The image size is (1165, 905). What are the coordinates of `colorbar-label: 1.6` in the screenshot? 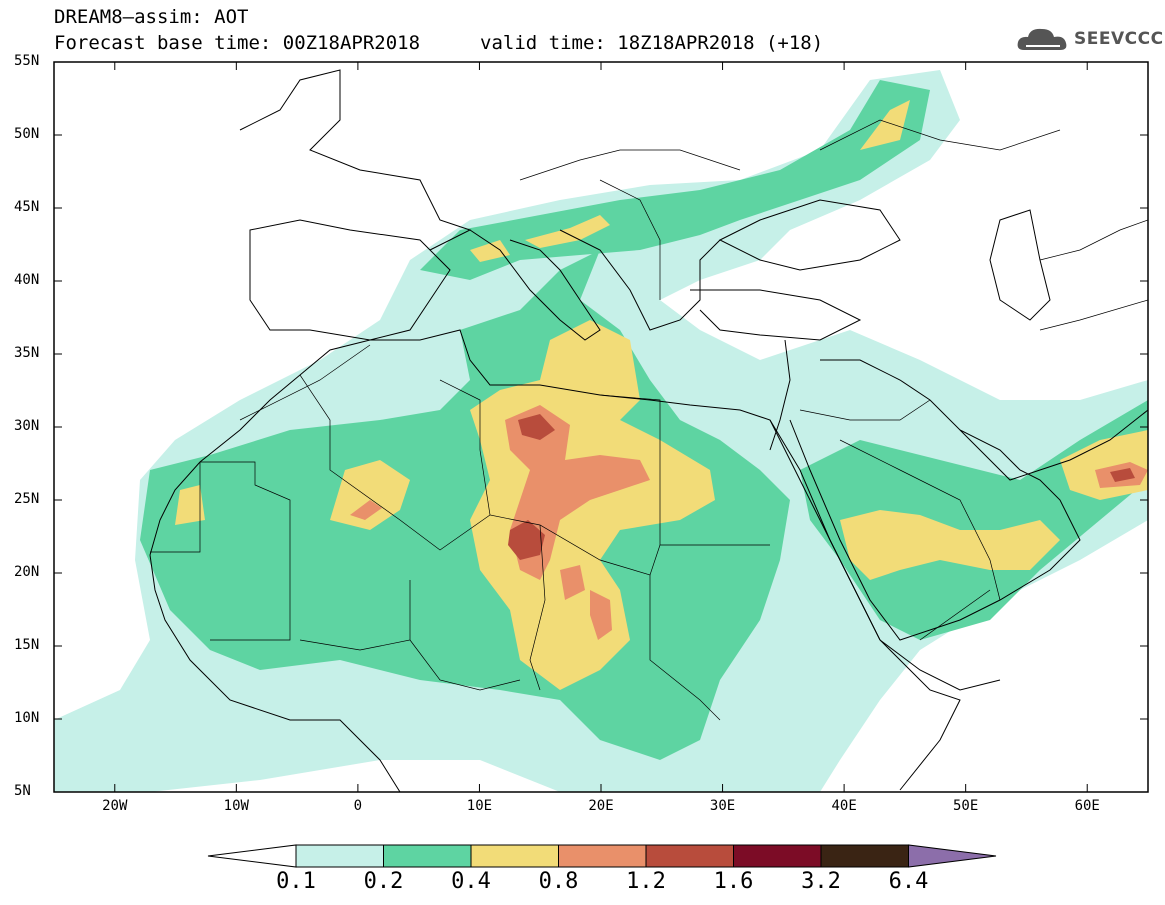 It's located at (733, 881).